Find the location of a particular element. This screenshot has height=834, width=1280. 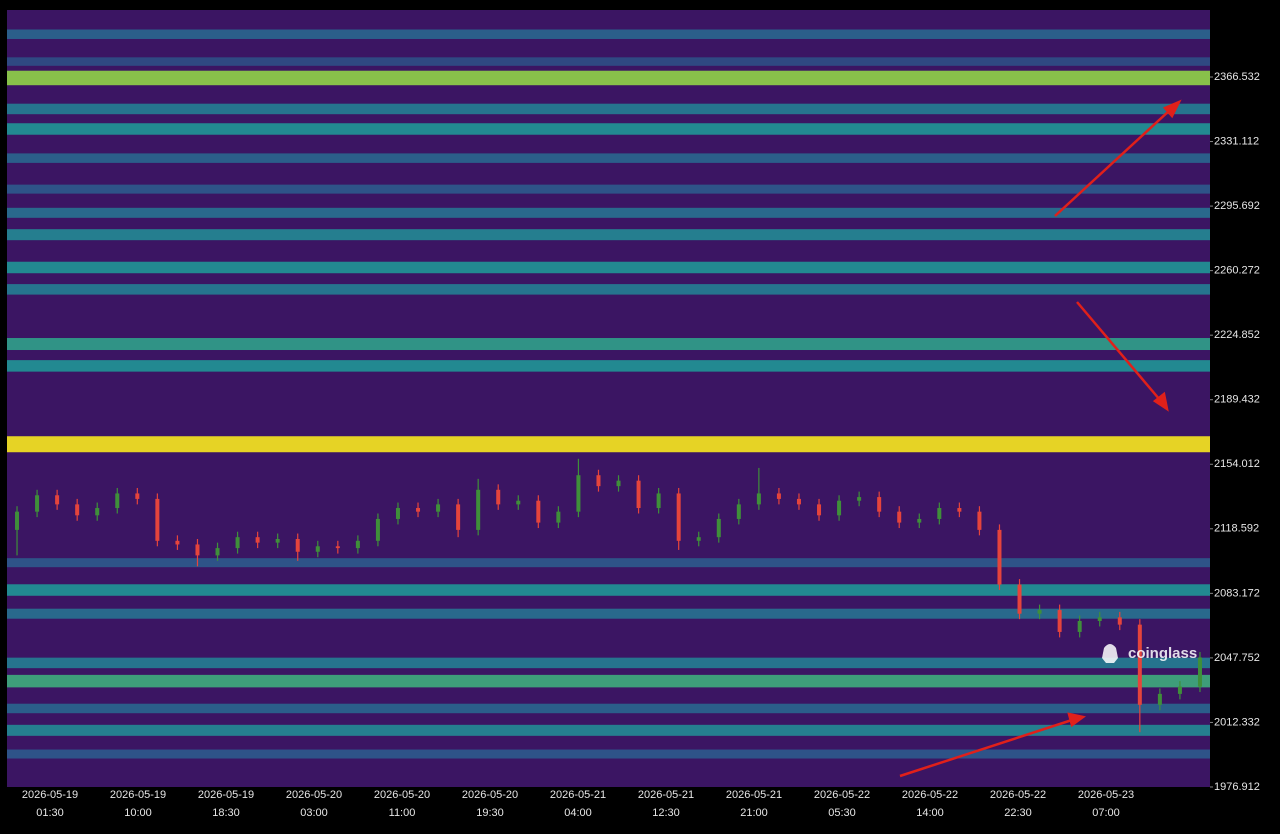

x-tick-time: 03:00 is located at coordinates (314, 813).